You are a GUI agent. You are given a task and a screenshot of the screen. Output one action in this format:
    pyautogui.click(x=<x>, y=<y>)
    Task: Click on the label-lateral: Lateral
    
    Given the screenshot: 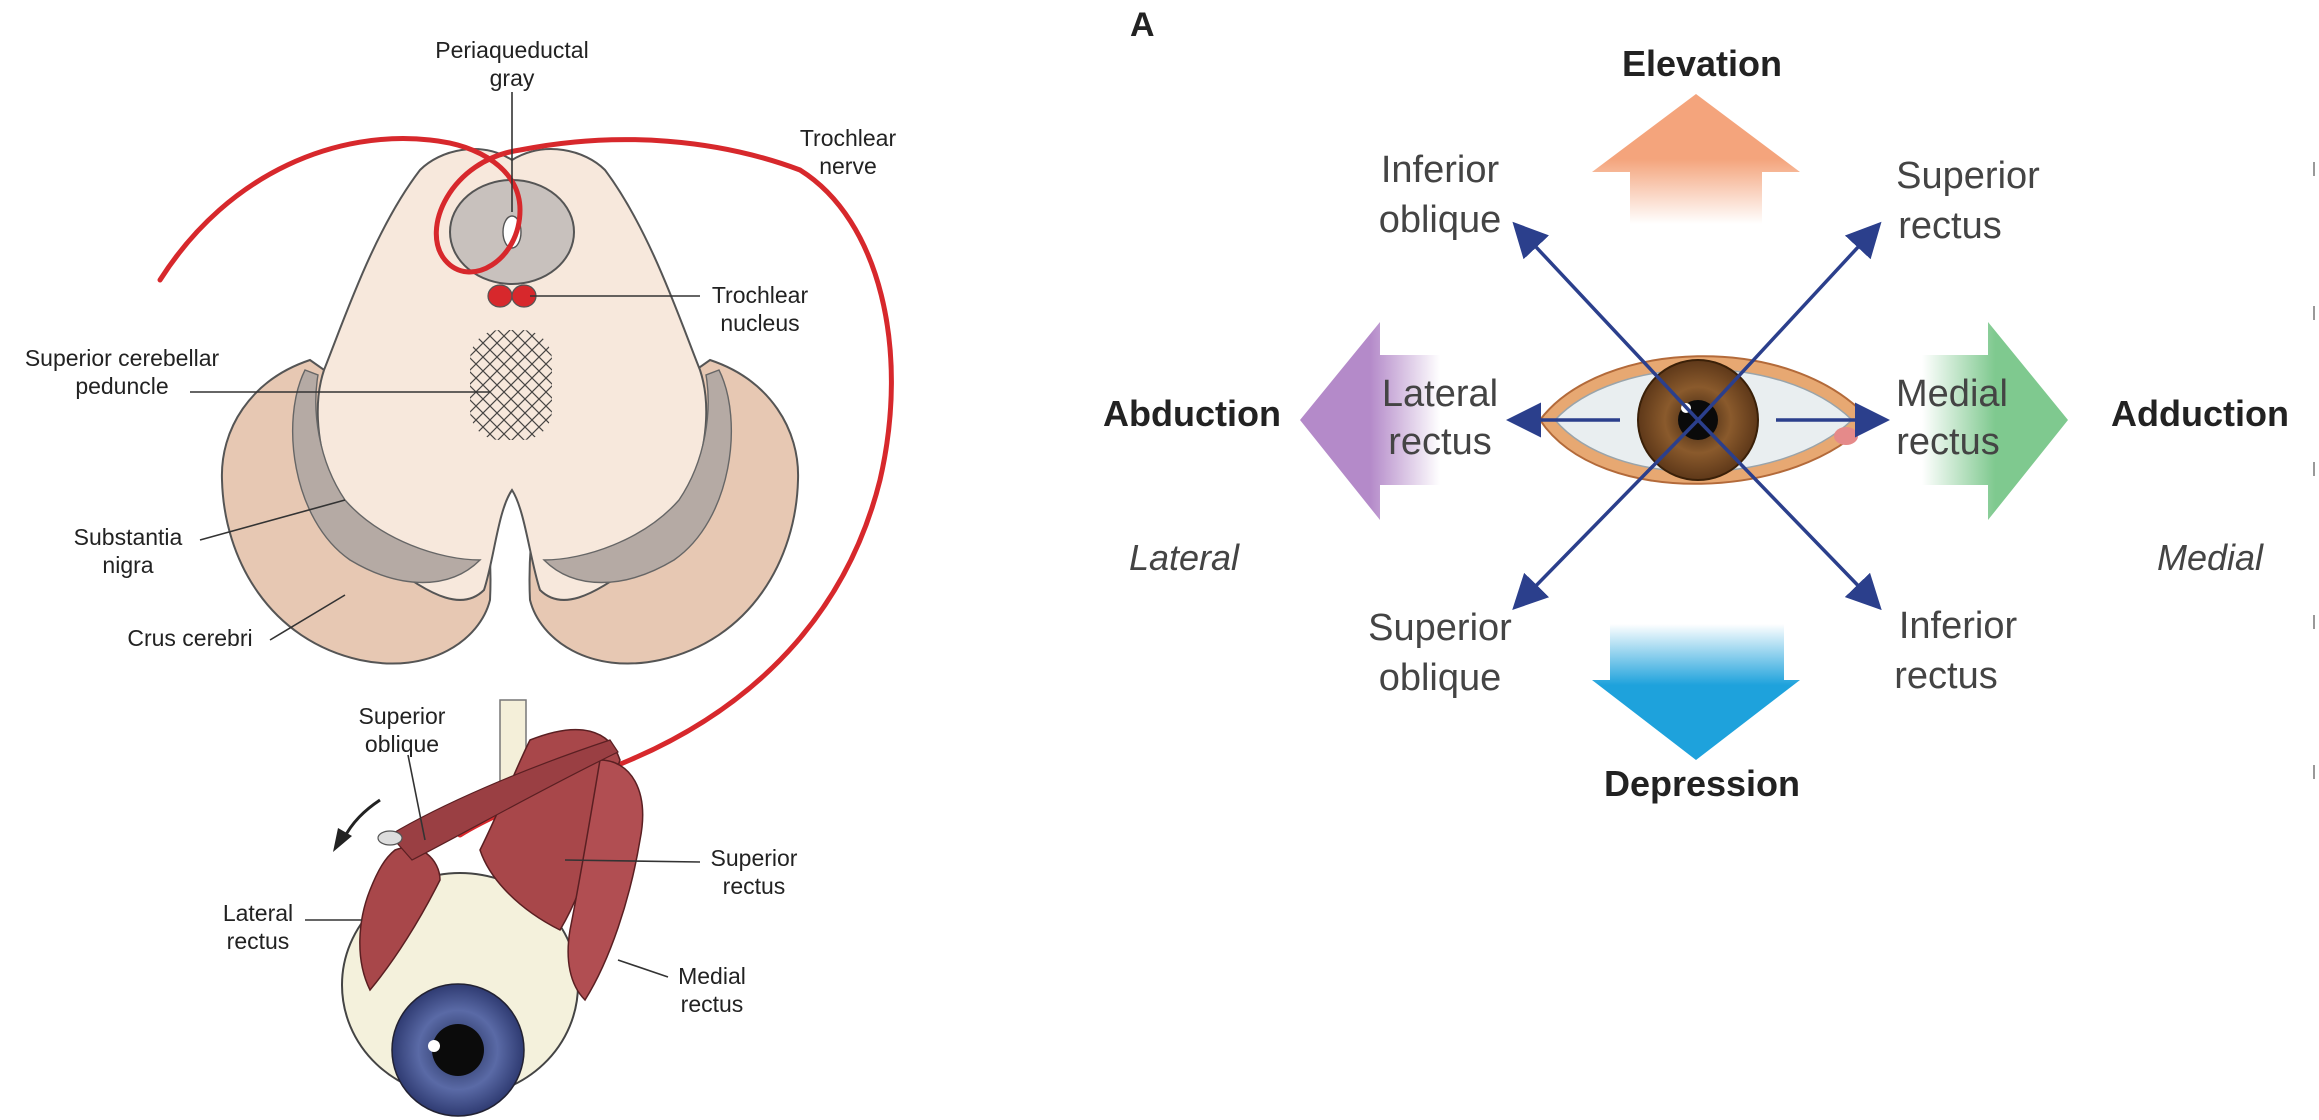 What is the action you would take?
    pyautogui.click(x=1184, y=557)
    